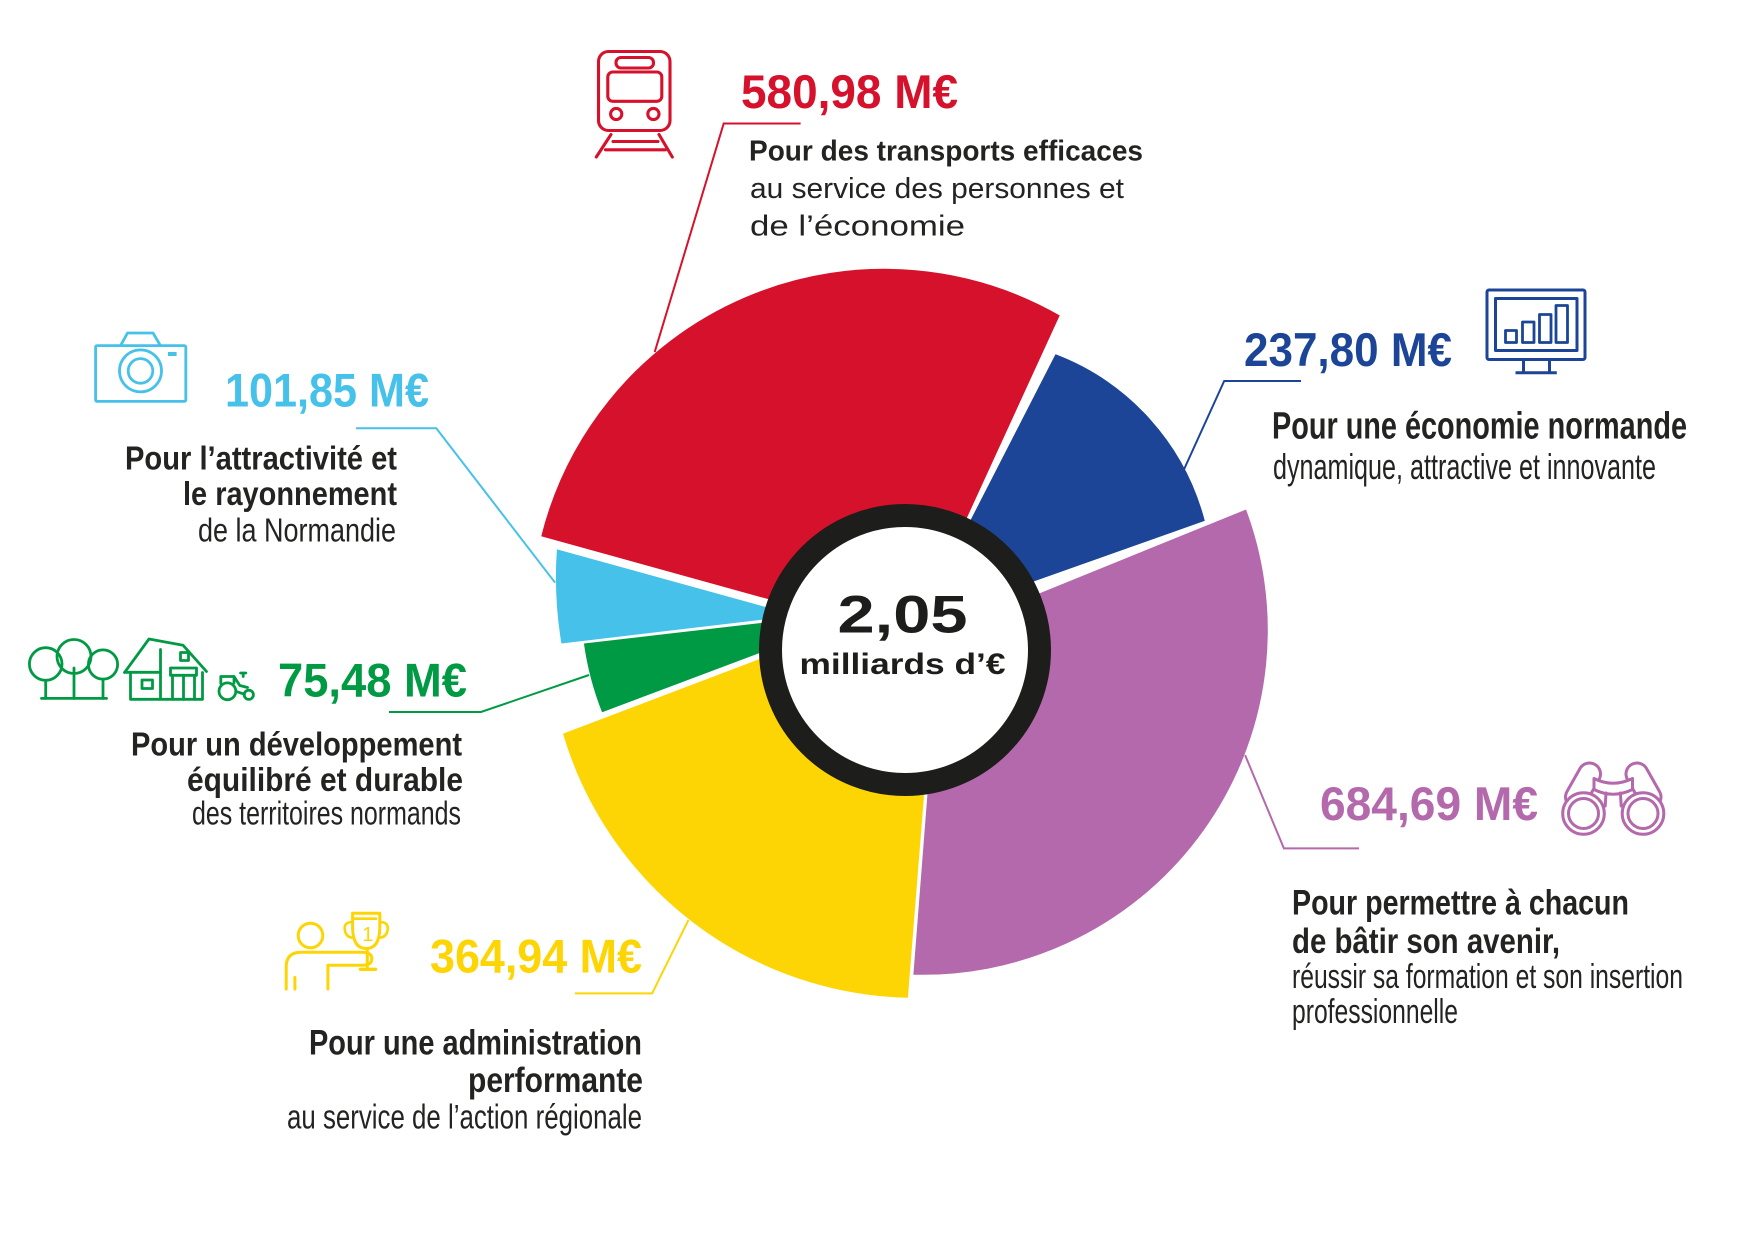  What do you see at coordinates (946, 152) in the screenshot?
I see `svg-text: Pour des transports efficaces` at bounding box center [946, 152].